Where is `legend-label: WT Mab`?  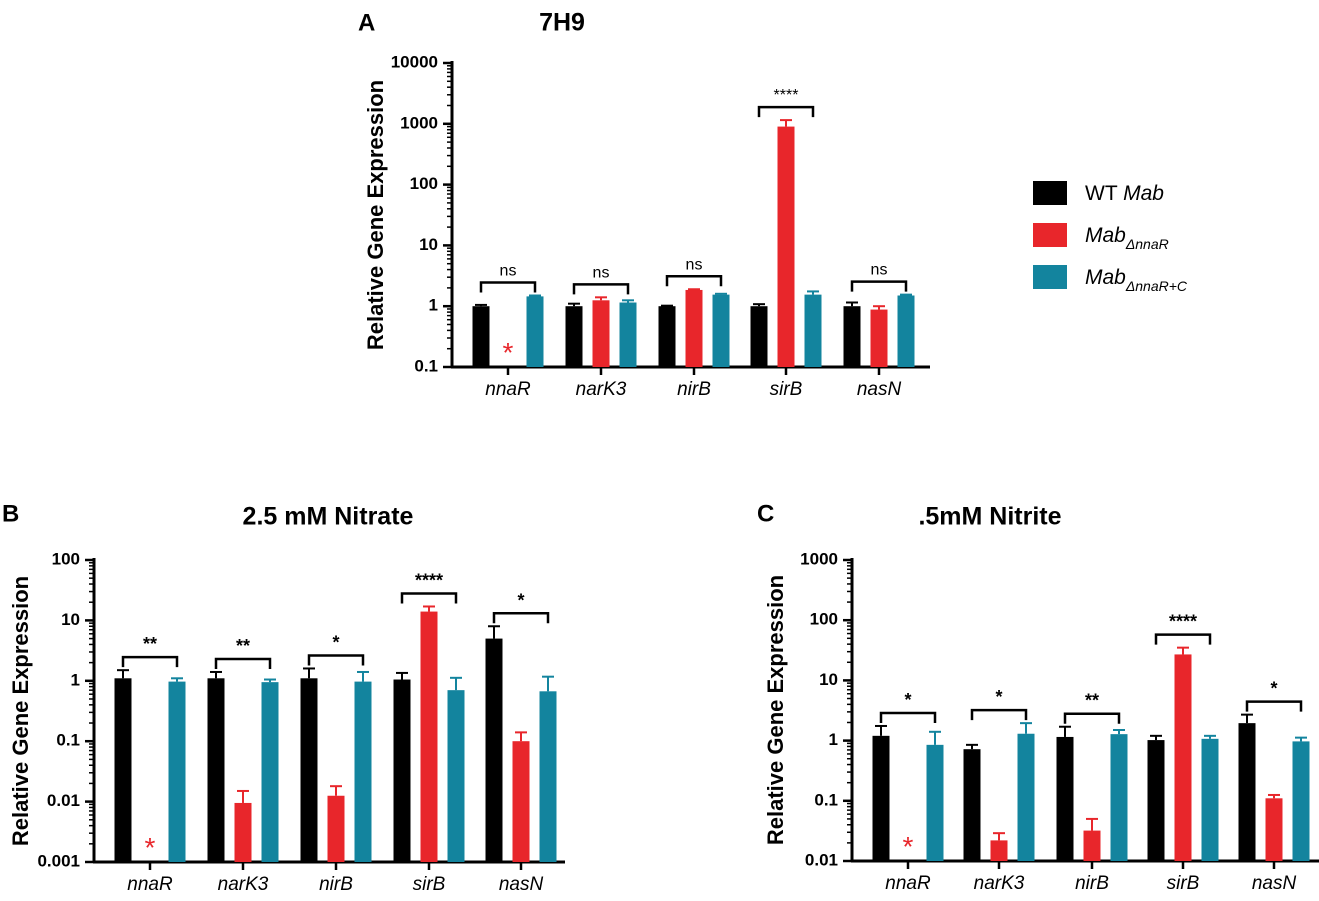
legend-label: WT Mab is located at coordinates (1124, 193).